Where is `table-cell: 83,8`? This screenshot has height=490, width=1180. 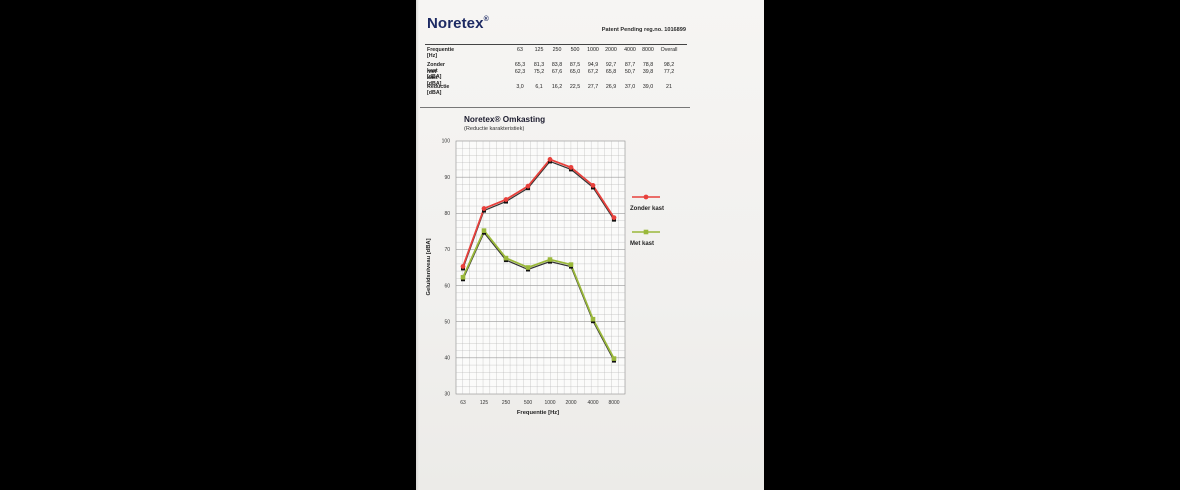
table-cell: 83,8 is located at coordinates (557, 65).